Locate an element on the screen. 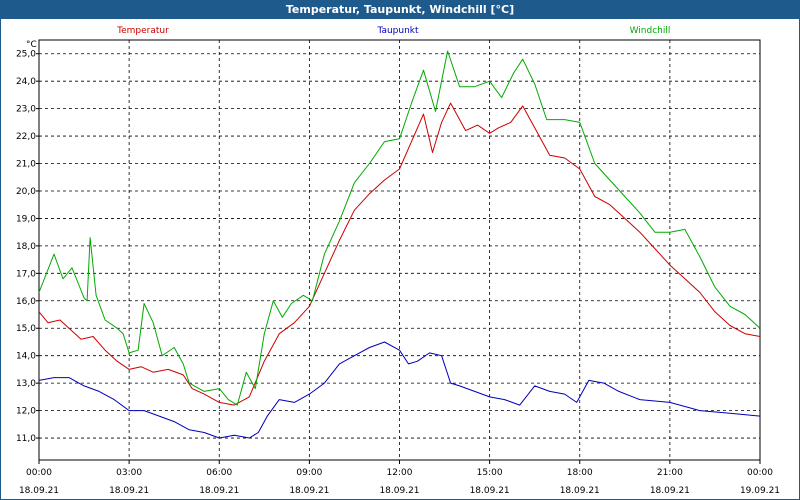 The image size is (800, 500). y-tick-label: 13,0 is located at coordinates (26, 384).